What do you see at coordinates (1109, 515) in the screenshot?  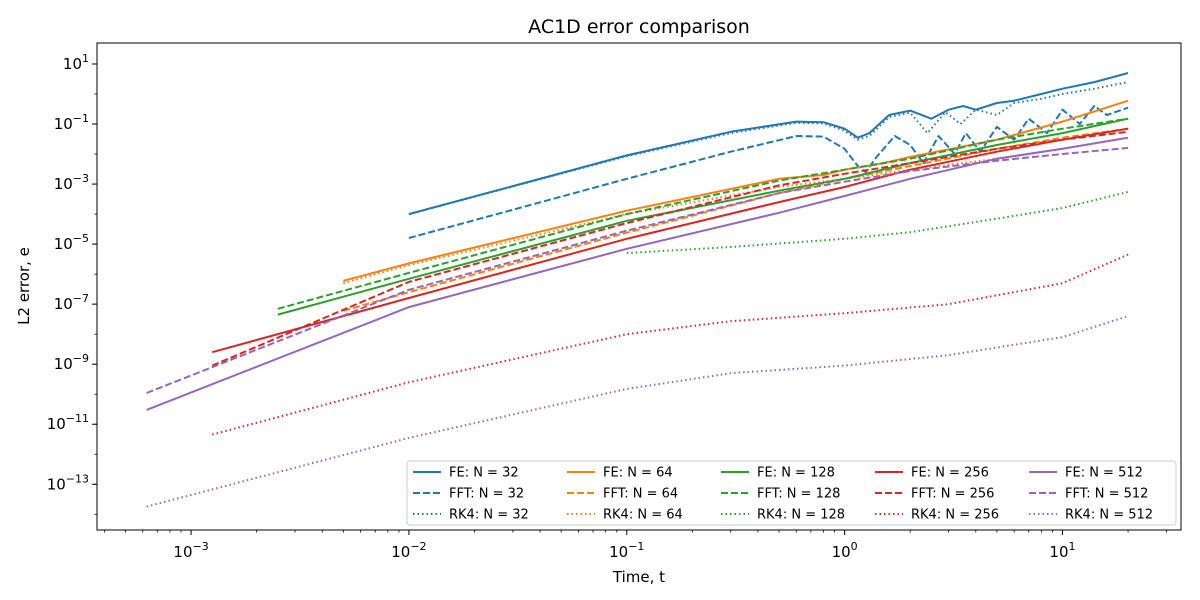 I see `legend-label-14: RK4: N = 512` at bounding box center [1109, 515].